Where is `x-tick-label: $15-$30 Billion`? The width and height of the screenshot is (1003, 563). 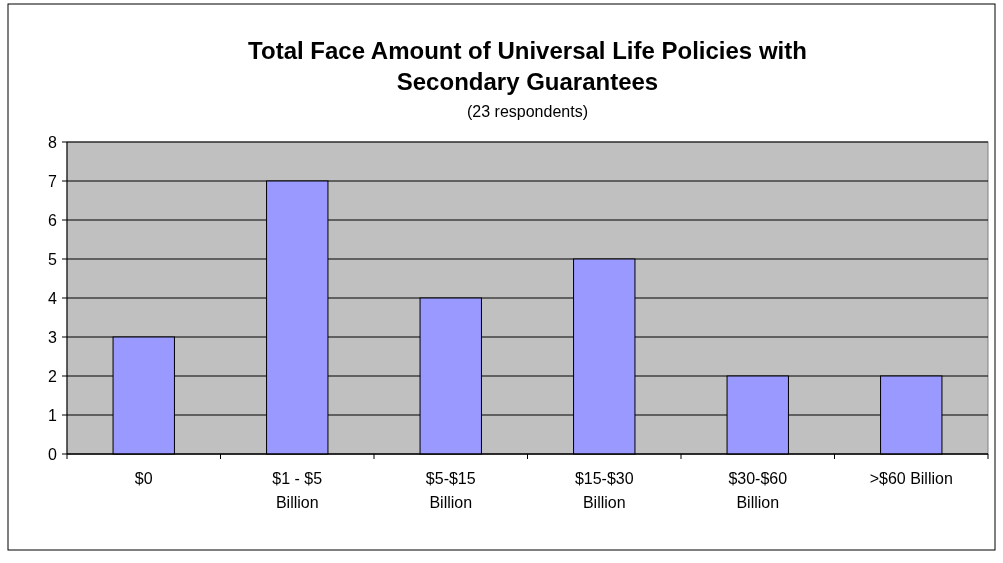 x-tick-label: $15-$30 Billion is located at coordinates (604, 490).